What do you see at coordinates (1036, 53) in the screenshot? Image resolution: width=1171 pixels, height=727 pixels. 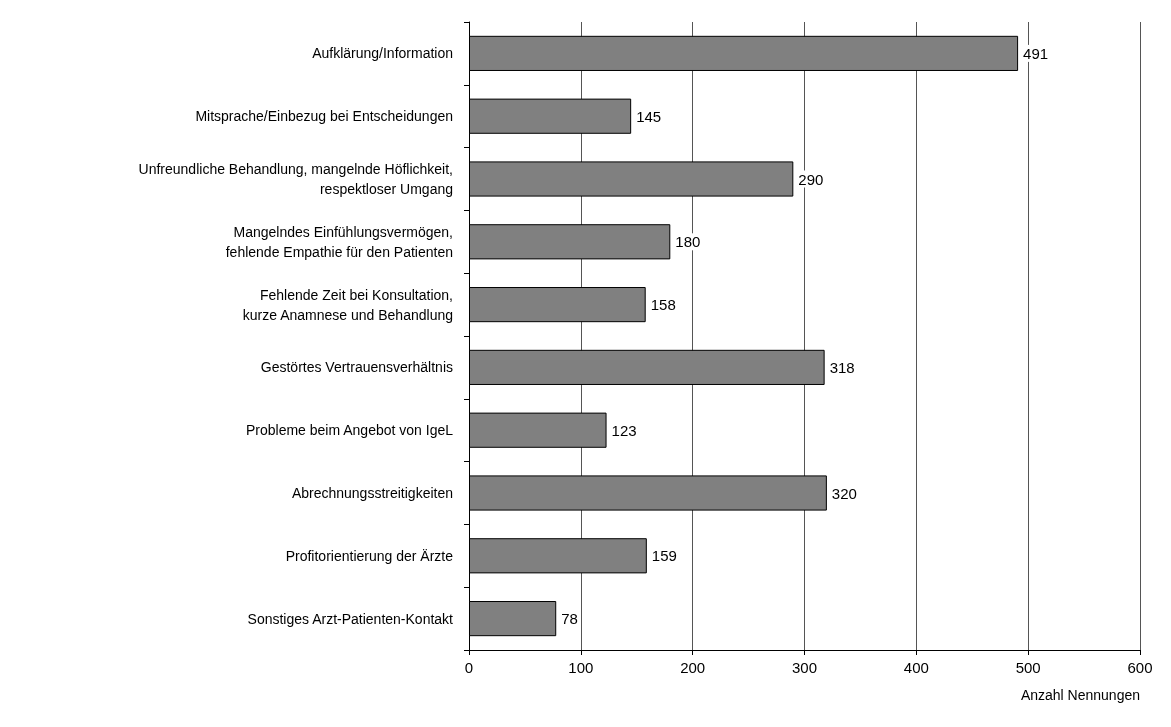 I see `data-label: 491` at bounding box center [1036, 53].